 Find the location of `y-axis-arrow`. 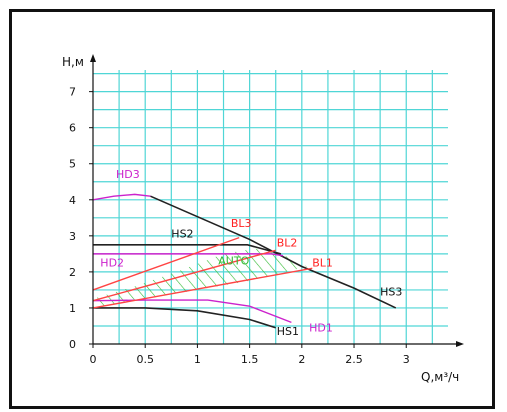

y-axis-arrow is located at coordinates (93, 58).